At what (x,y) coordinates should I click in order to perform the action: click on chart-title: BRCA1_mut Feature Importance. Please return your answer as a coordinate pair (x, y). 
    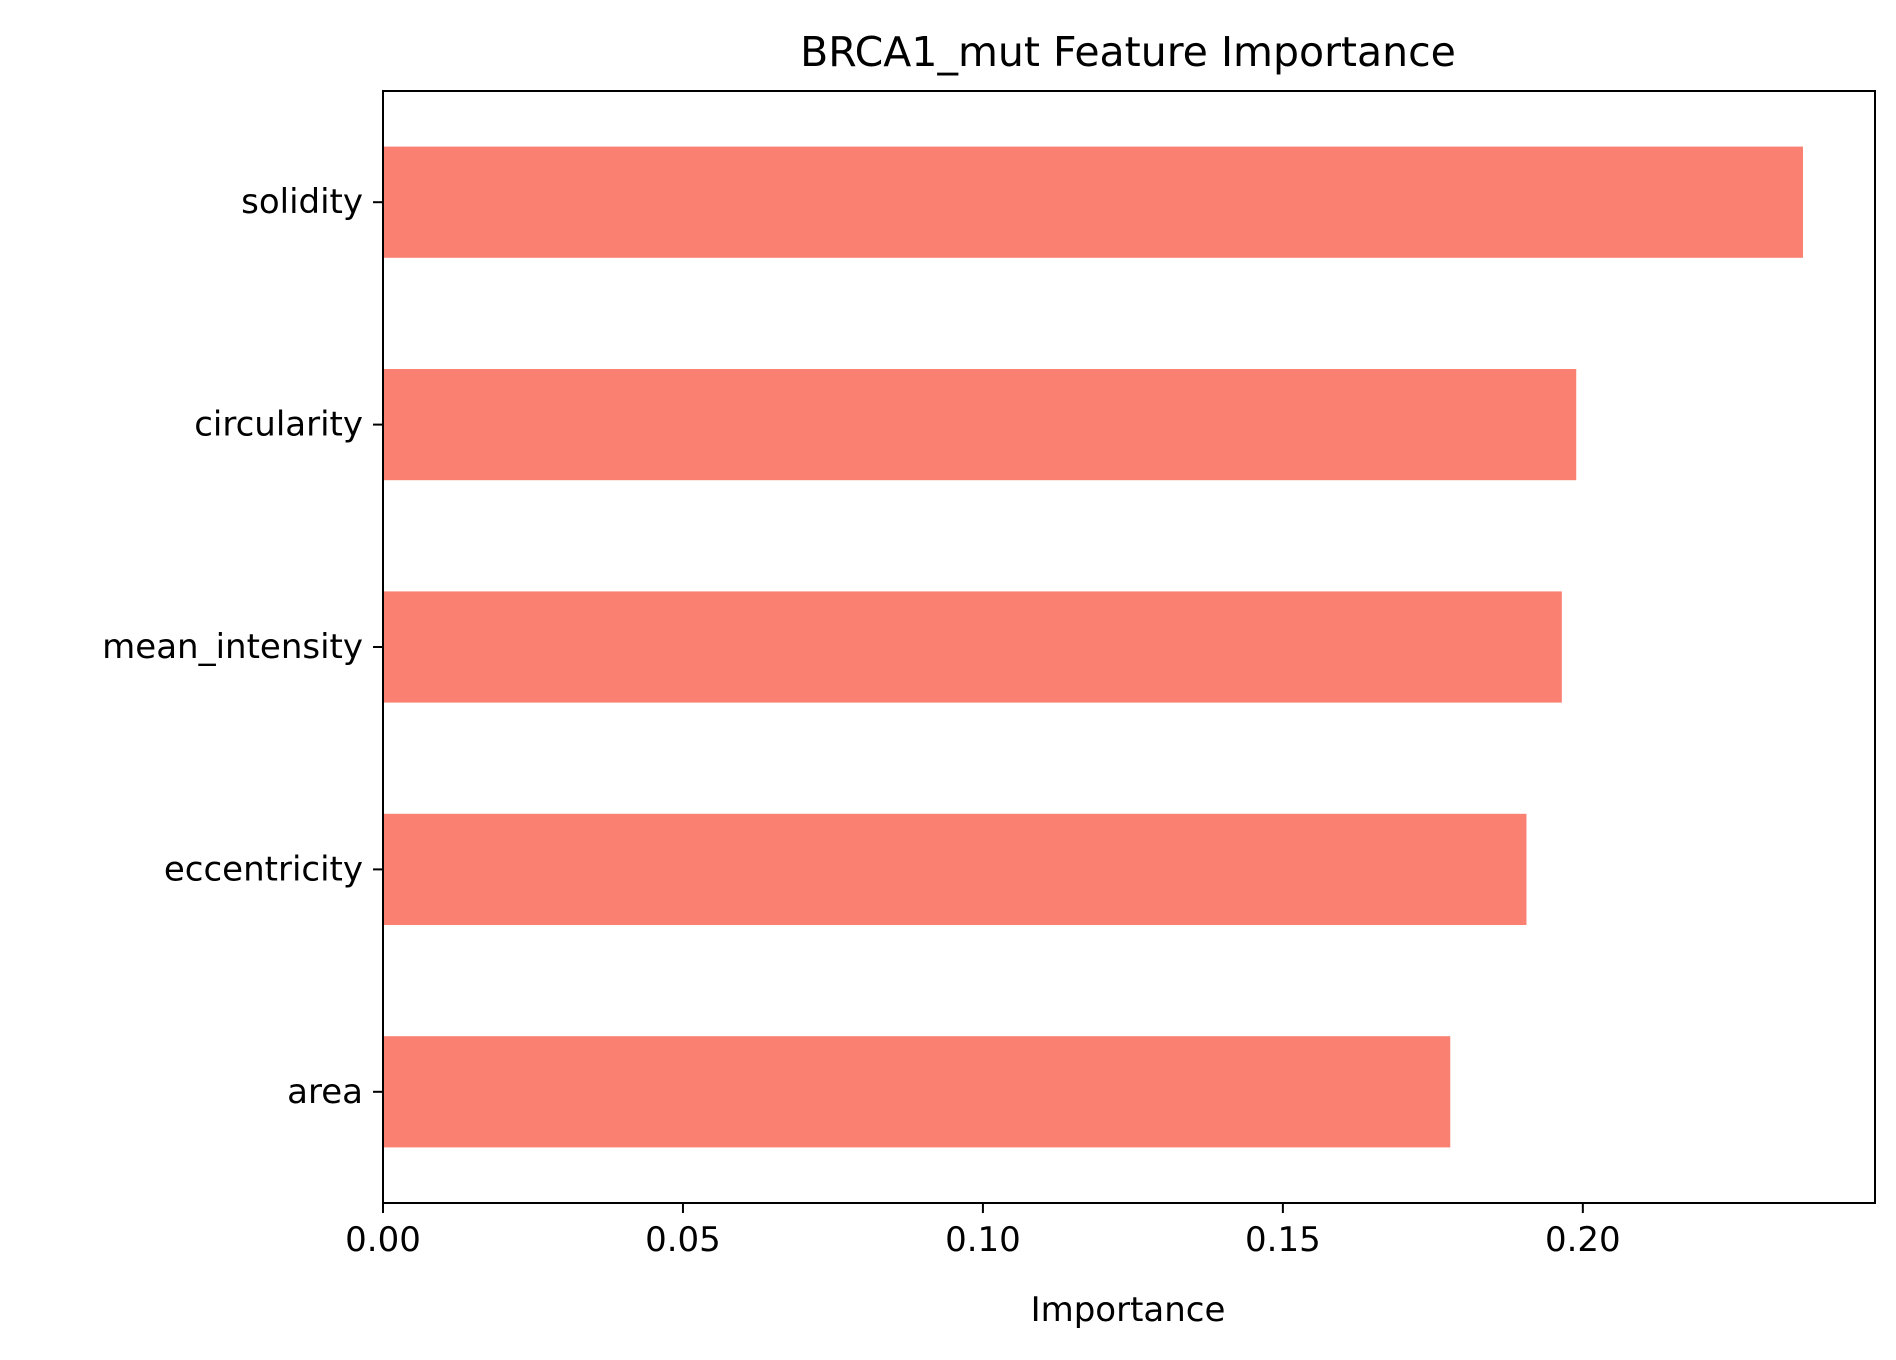
    Looking at the image, I should click on (1128, 52).